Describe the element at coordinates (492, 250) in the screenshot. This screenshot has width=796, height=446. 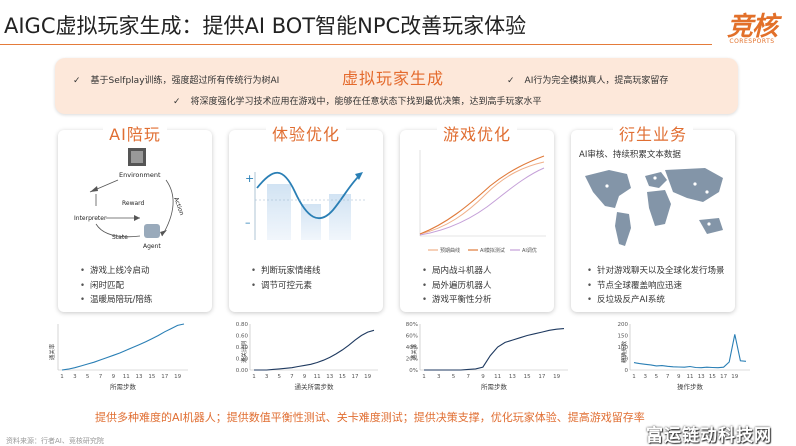
I see `legend-2: AI模拟测试` at that location.